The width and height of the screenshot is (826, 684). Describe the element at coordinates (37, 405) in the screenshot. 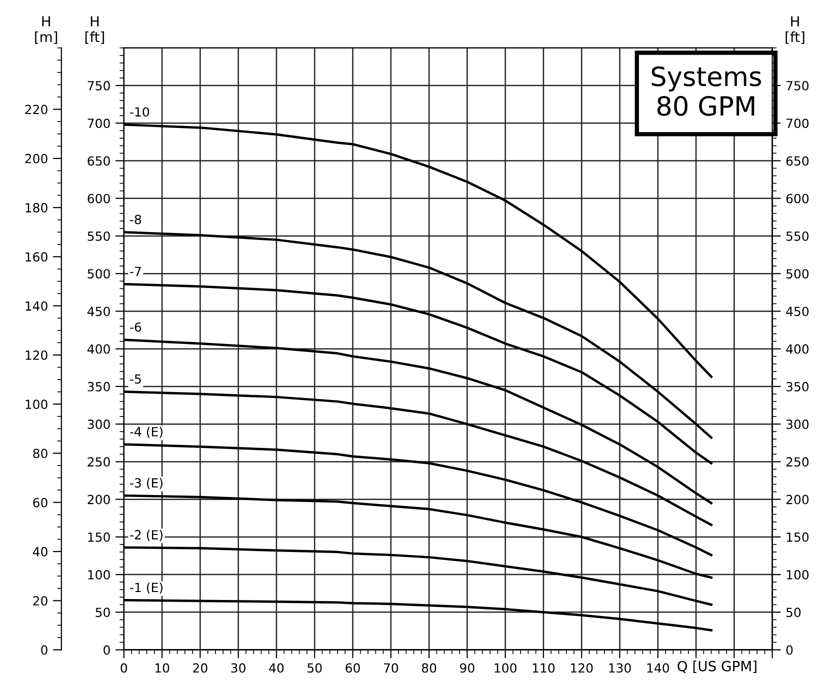

I see `y3-tick-label: 100` at that location.